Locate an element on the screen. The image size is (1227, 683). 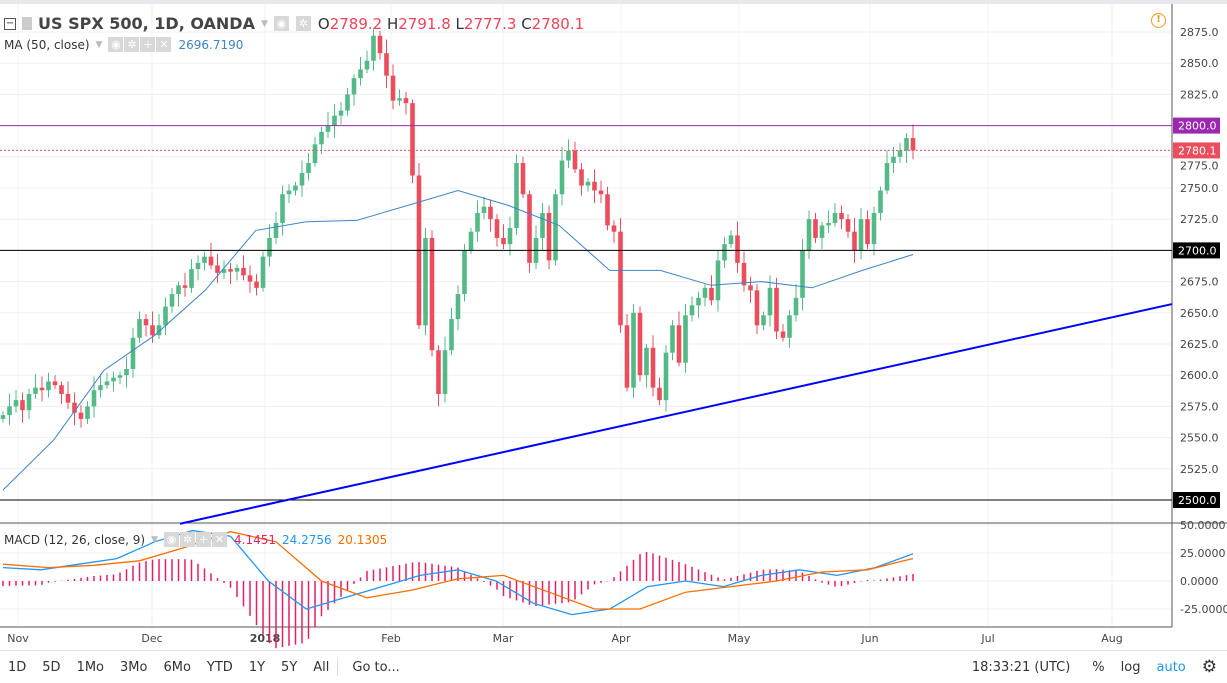
ma-label: MA (50, close) is located at coordinates (47, 44).